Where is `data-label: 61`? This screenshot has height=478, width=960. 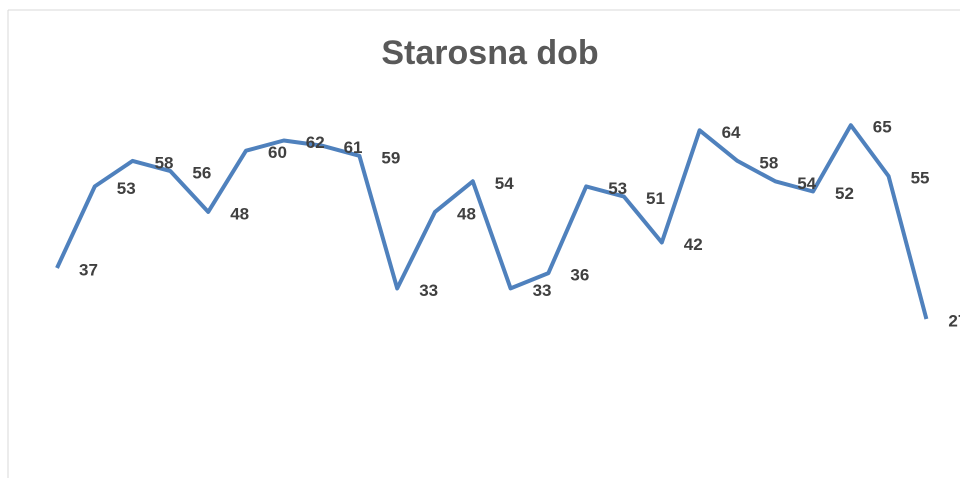 data-label: 61 is located at coordinates (353, 147).